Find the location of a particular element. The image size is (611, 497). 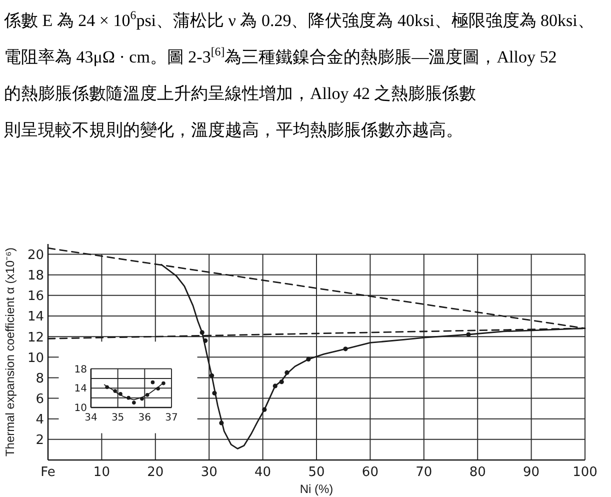

y-tick-label: 20 is located at coordinates (35, 255).